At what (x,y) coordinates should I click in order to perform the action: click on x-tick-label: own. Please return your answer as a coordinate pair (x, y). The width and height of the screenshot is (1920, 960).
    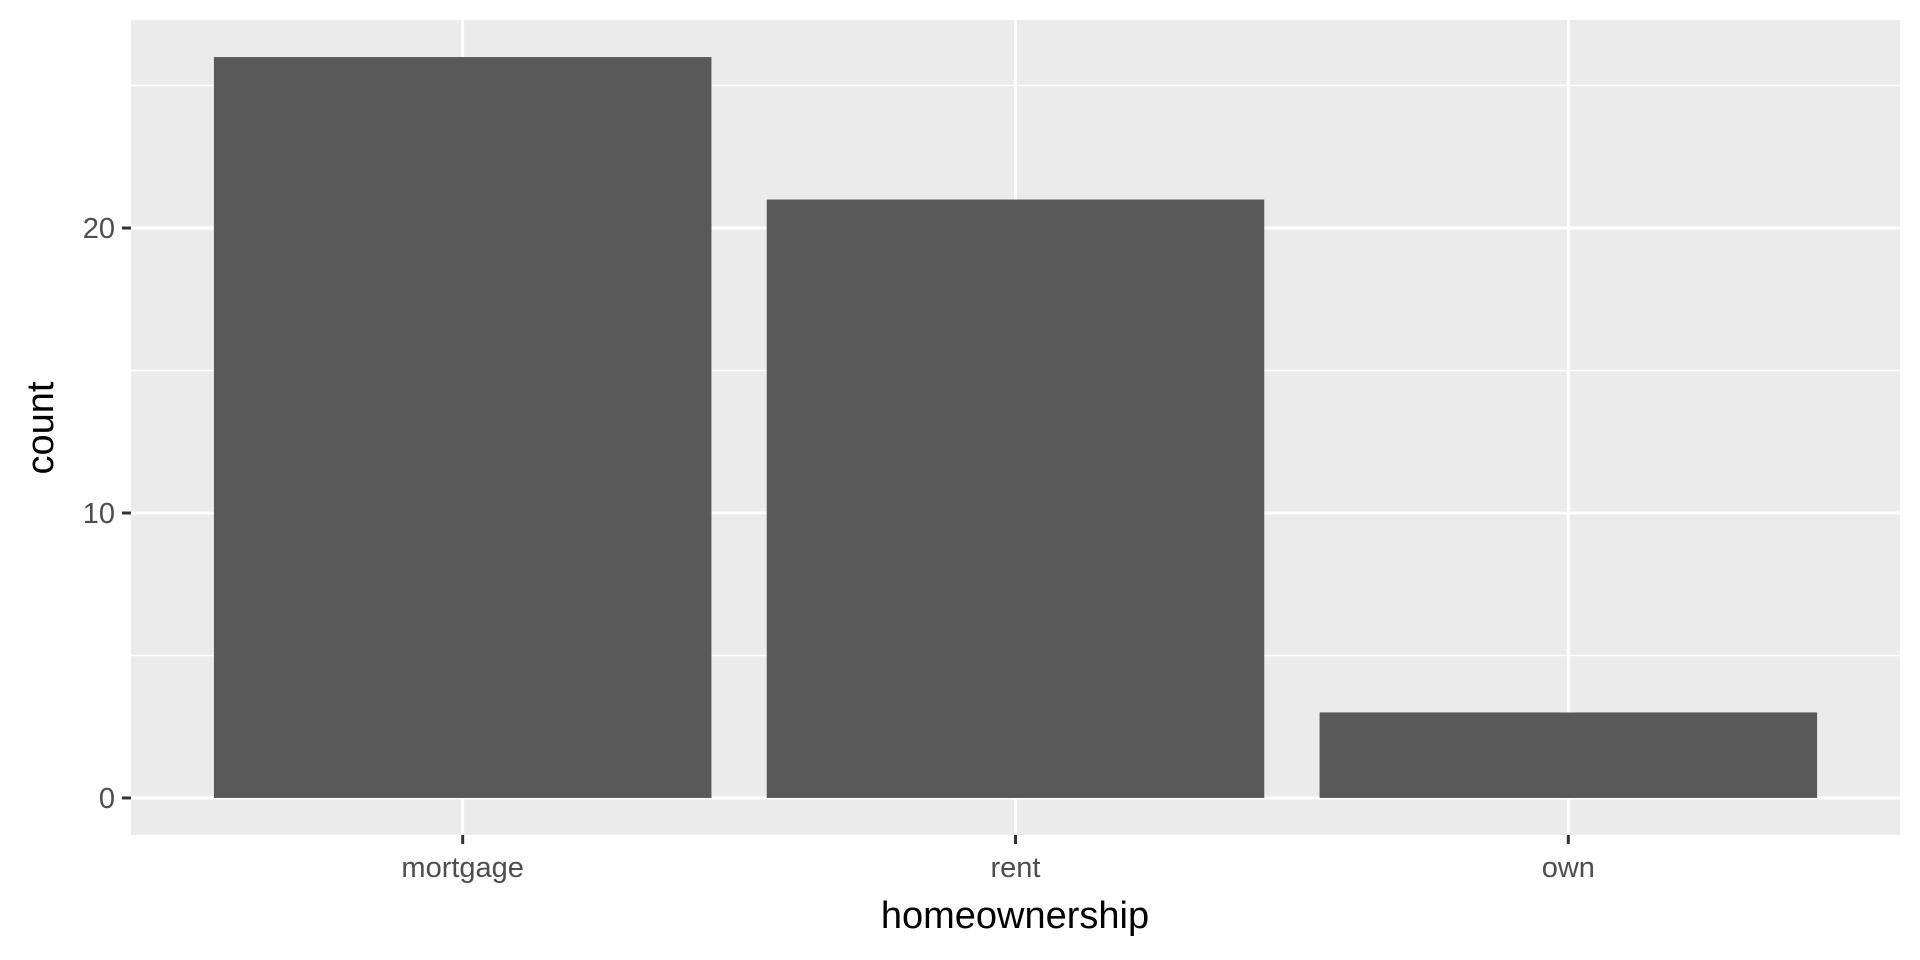
    Looking at the image, I should click on (1568, 868).